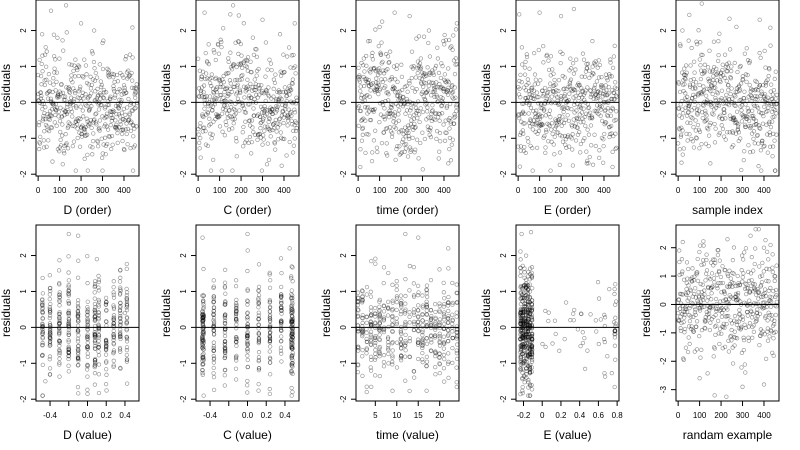  Describe the element at coordinates (247, 88) in the screenshot. I see `point-layer` at that location.